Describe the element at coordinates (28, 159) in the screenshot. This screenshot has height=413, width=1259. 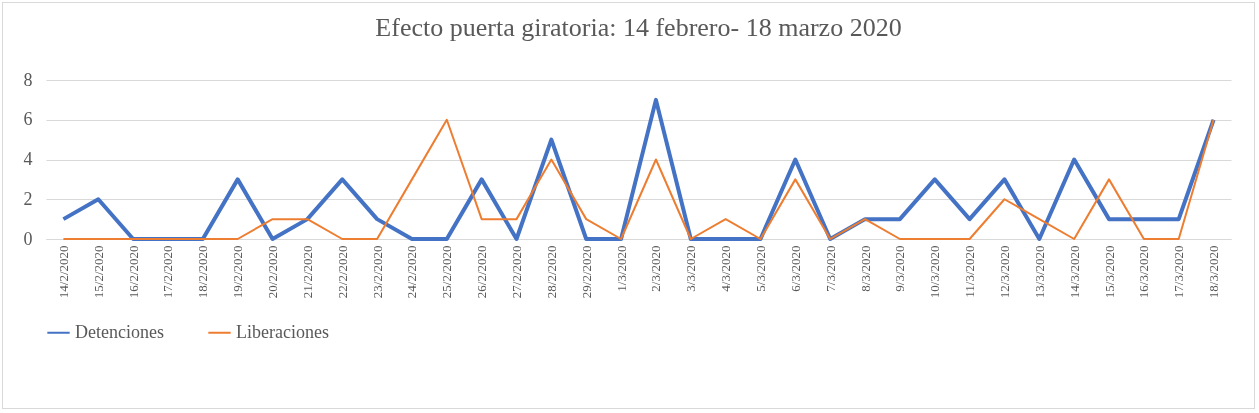
I see `y-tick-label: 4` at that location.